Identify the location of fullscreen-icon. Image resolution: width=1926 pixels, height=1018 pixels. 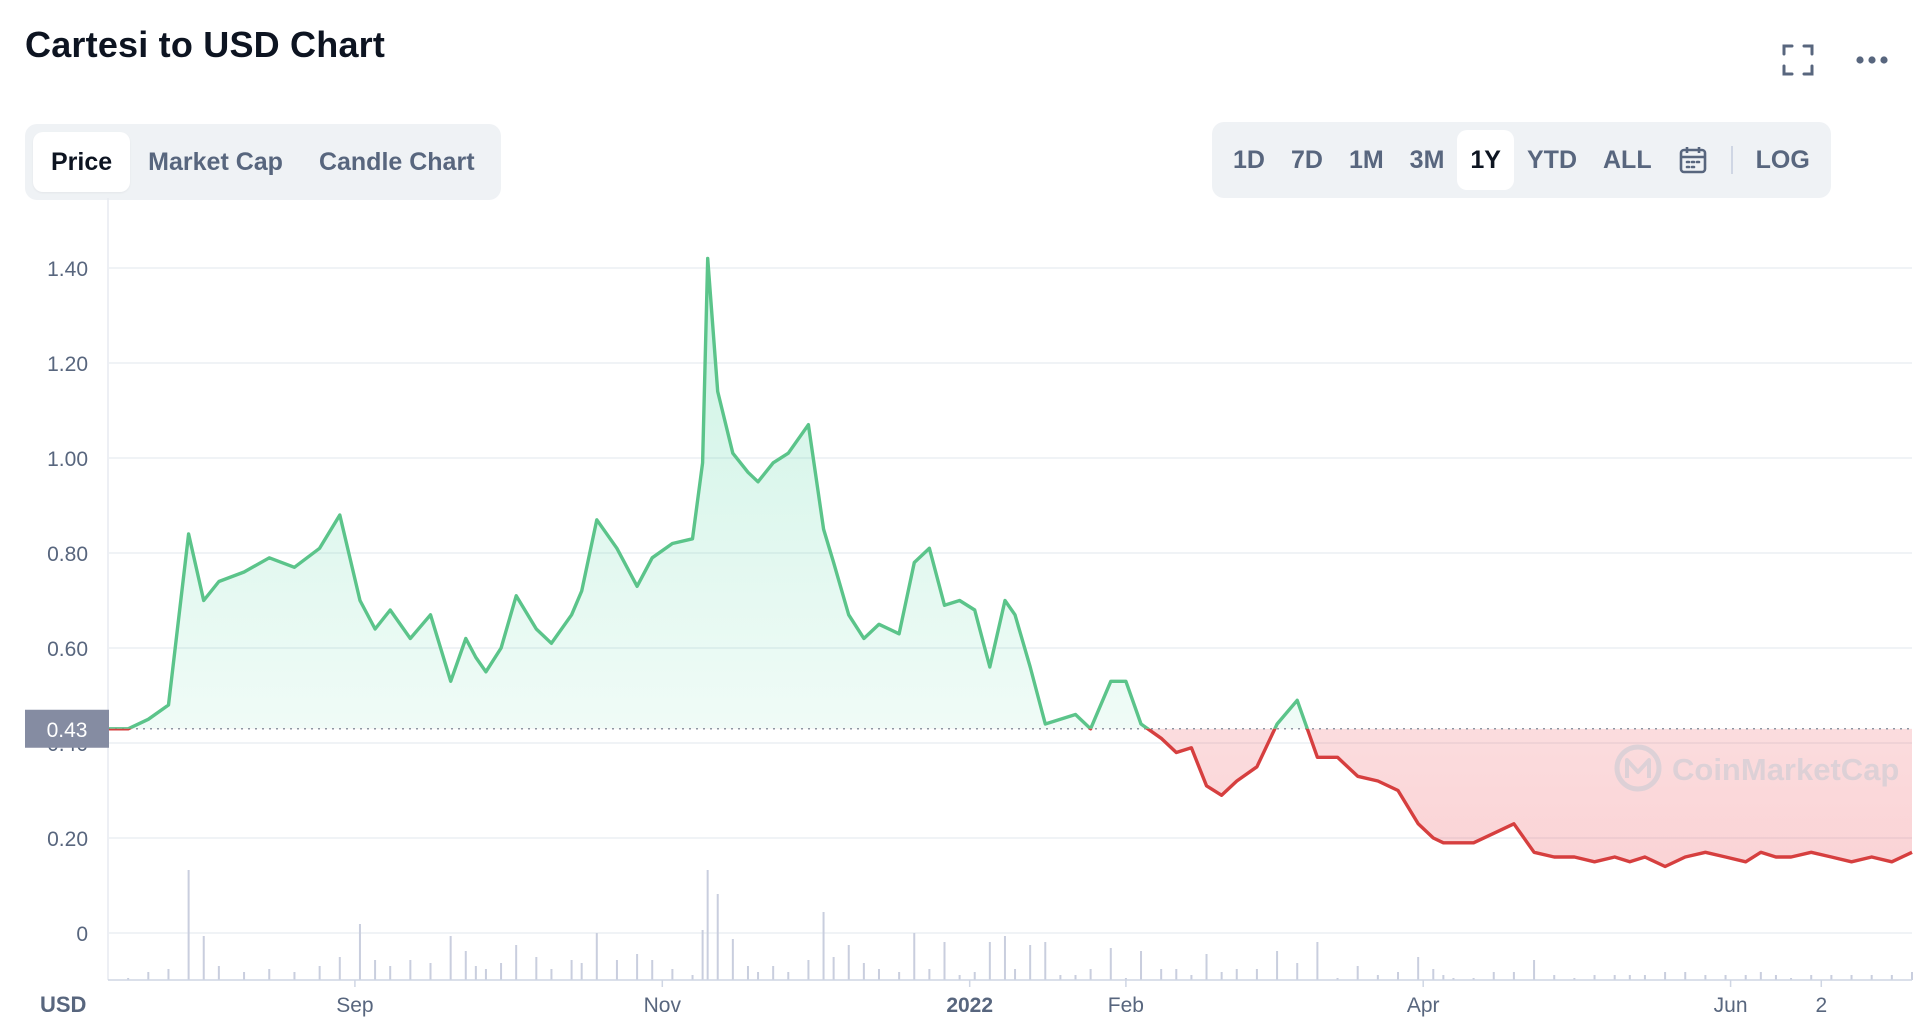
(1798, 60).